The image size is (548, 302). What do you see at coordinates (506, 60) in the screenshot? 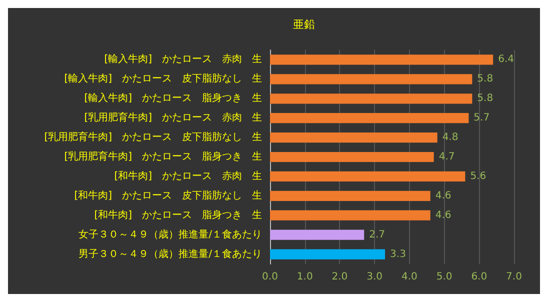
I see `data-label: 6.4` at bounding box center [506, 60].